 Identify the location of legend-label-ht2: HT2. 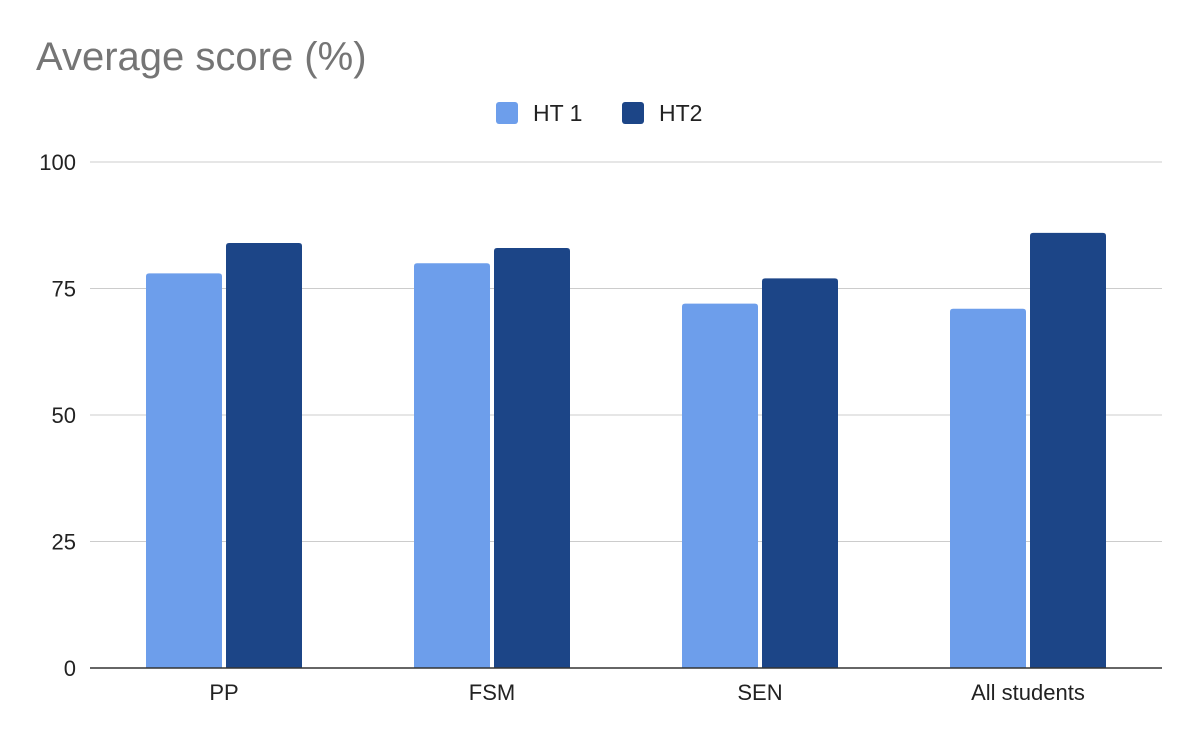
(680, 113).